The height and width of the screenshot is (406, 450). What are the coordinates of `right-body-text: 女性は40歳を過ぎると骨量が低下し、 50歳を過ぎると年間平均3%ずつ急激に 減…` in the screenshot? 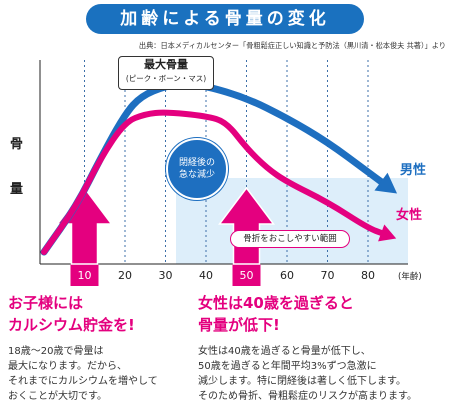 It's located at (323, 374).